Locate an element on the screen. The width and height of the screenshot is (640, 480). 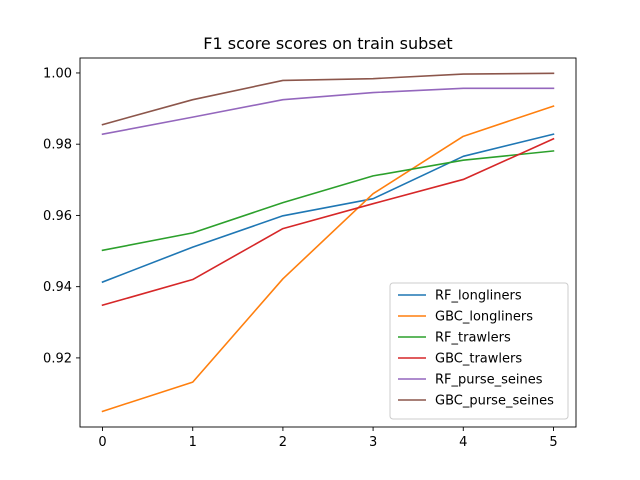
x-tick-label: 2 is located at coordinates (283, 442).